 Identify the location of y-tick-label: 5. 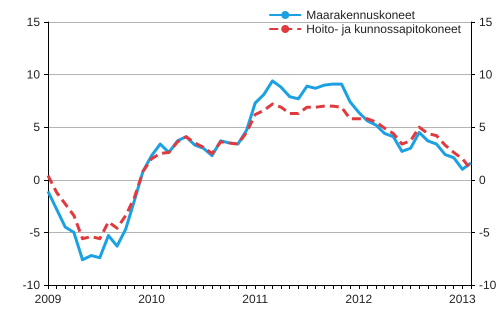
(36, 127).